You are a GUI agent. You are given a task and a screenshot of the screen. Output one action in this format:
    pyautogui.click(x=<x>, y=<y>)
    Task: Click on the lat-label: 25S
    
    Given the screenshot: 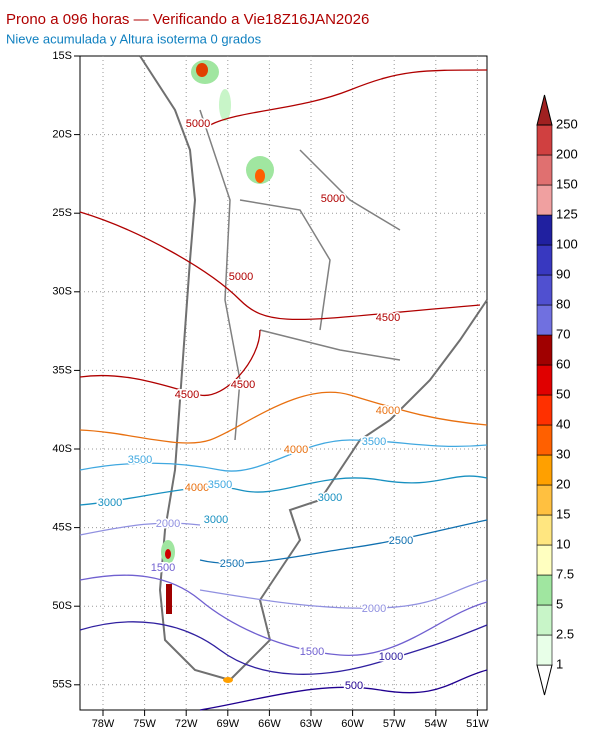 What is the action you would take?
    pyautogui.click(x=62, y=213)
    